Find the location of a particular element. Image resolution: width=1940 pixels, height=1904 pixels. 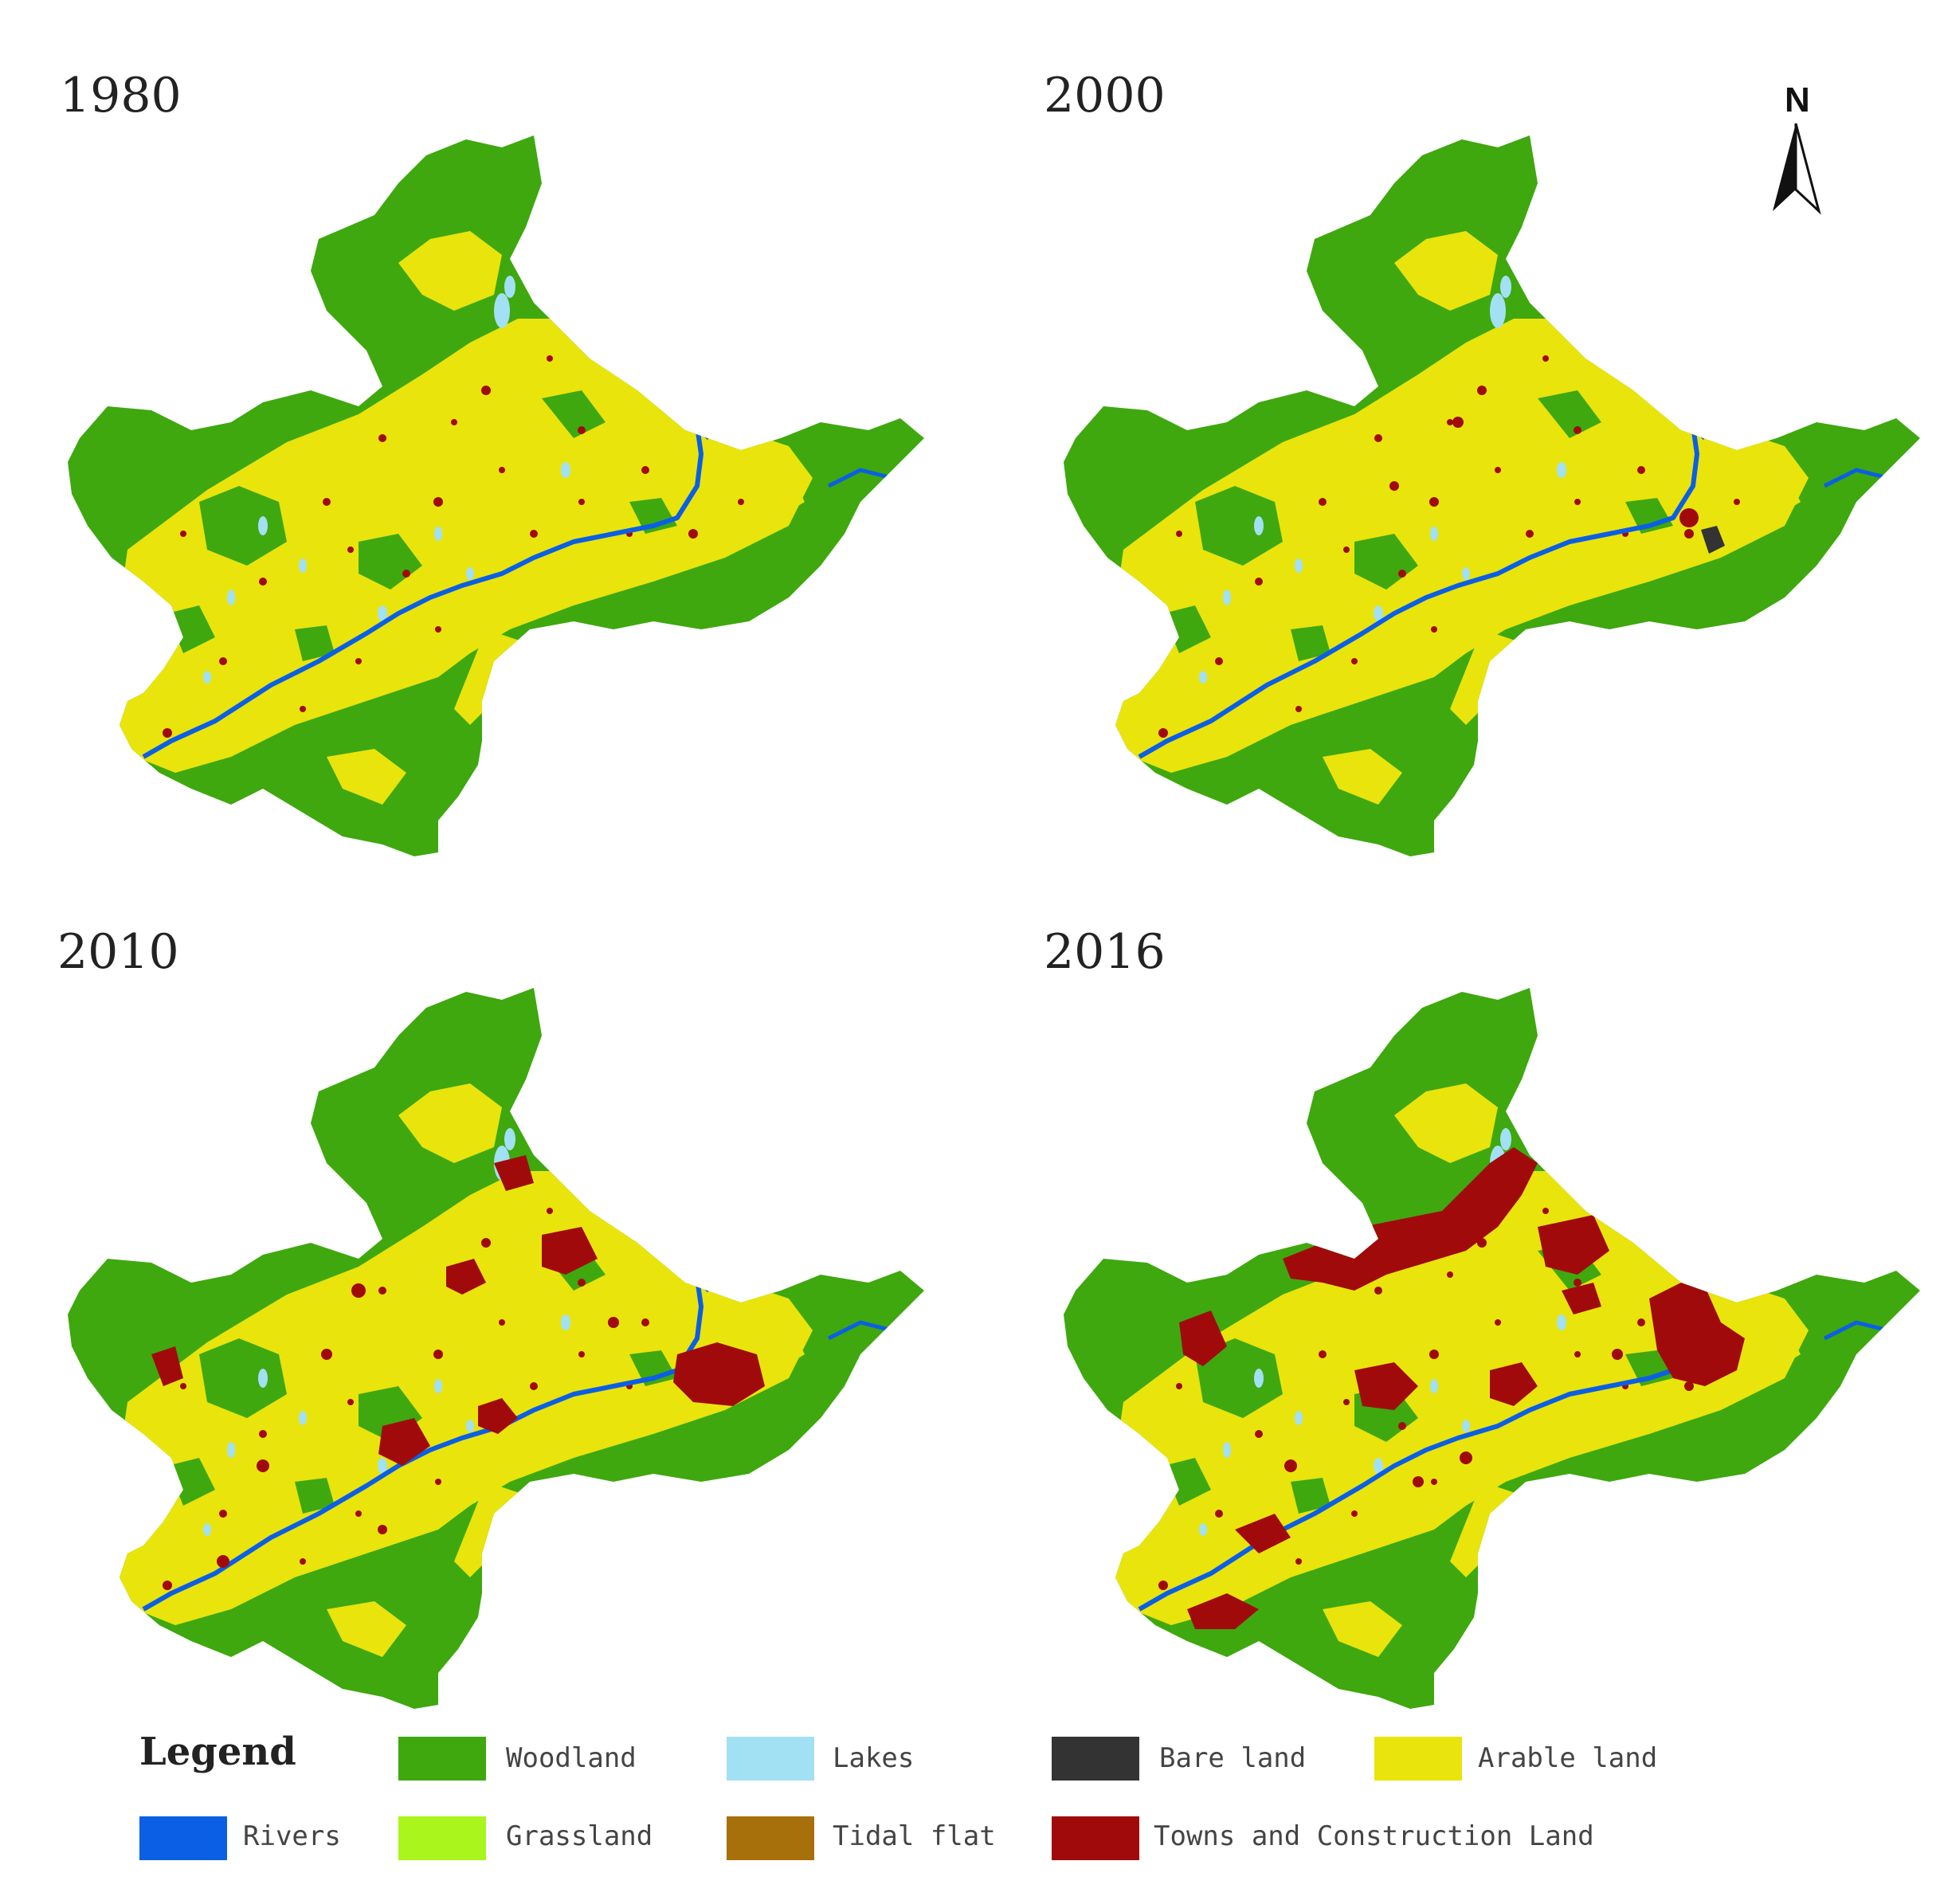

legend-swatch-arable-land is located at coordinates (1418, 1759).